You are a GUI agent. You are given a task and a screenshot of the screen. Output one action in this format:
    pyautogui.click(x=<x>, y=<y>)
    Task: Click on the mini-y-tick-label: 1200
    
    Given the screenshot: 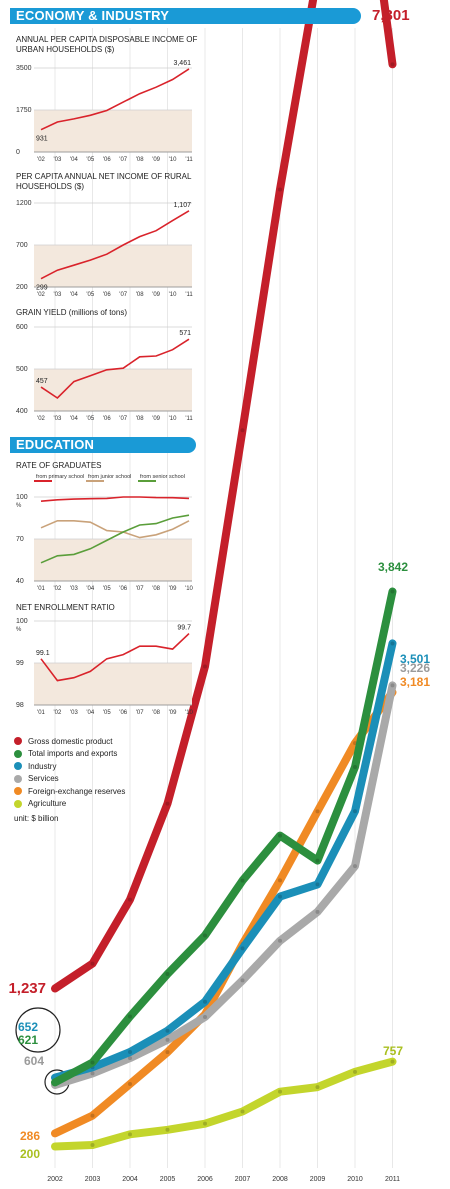 What is the action you would take?
    pyautogui.click(x=24, y=203)
    